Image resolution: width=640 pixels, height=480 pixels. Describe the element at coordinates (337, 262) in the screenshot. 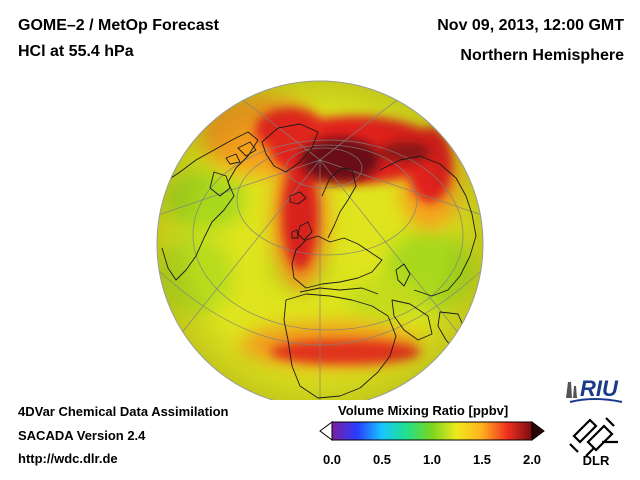

I see `coast-europe` at that location.